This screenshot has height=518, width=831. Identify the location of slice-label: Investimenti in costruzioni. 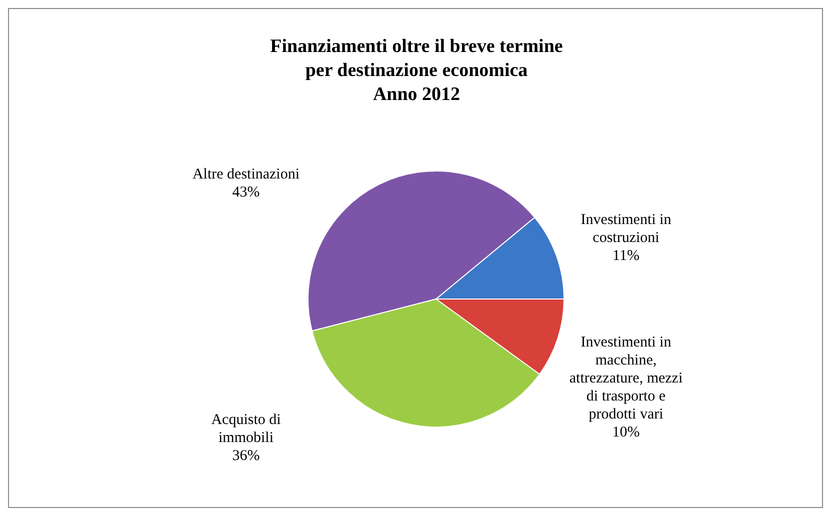
(626, 229).